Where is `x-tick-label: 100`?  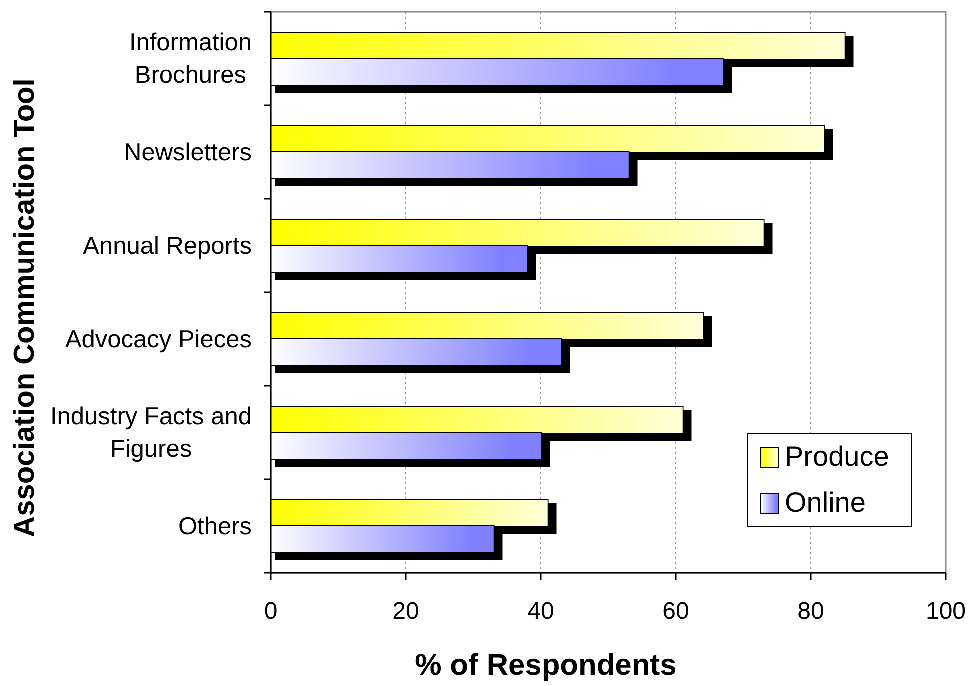 x-tick-label: 100 is located at coordinates (946, 612).